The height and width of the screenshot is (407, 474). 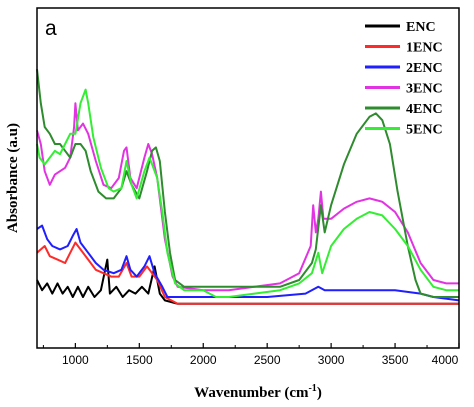 I want to click on x-axis-title-superscript: -1, so click(x=312, y=388).